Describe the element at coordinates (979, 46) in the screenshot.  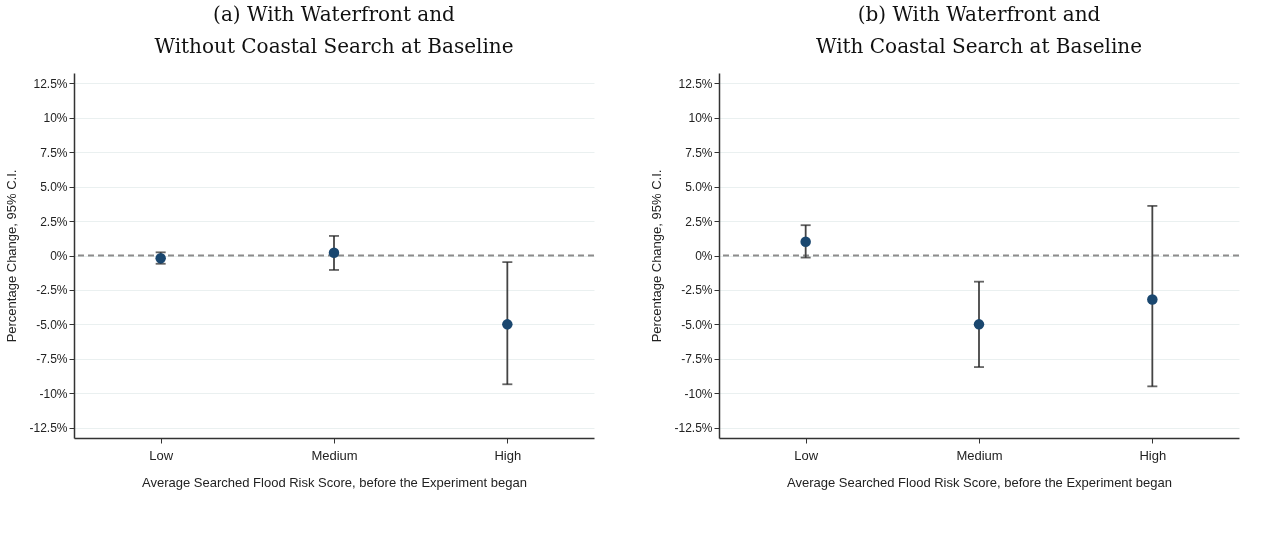
I see `text: With Coastal Search at Baseline` at that location.